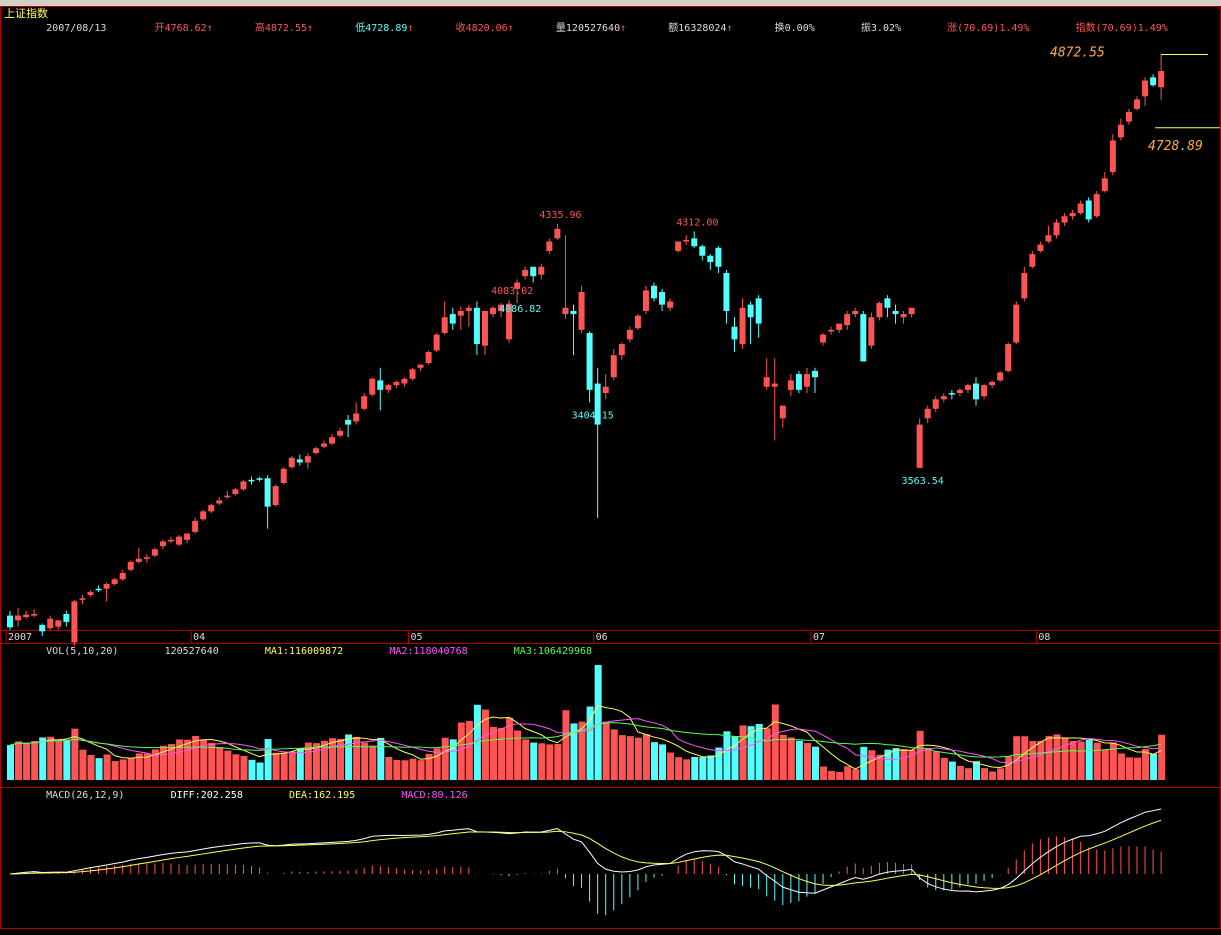  I want to click on current-high-label: 4872.55, so click(1077, 52).